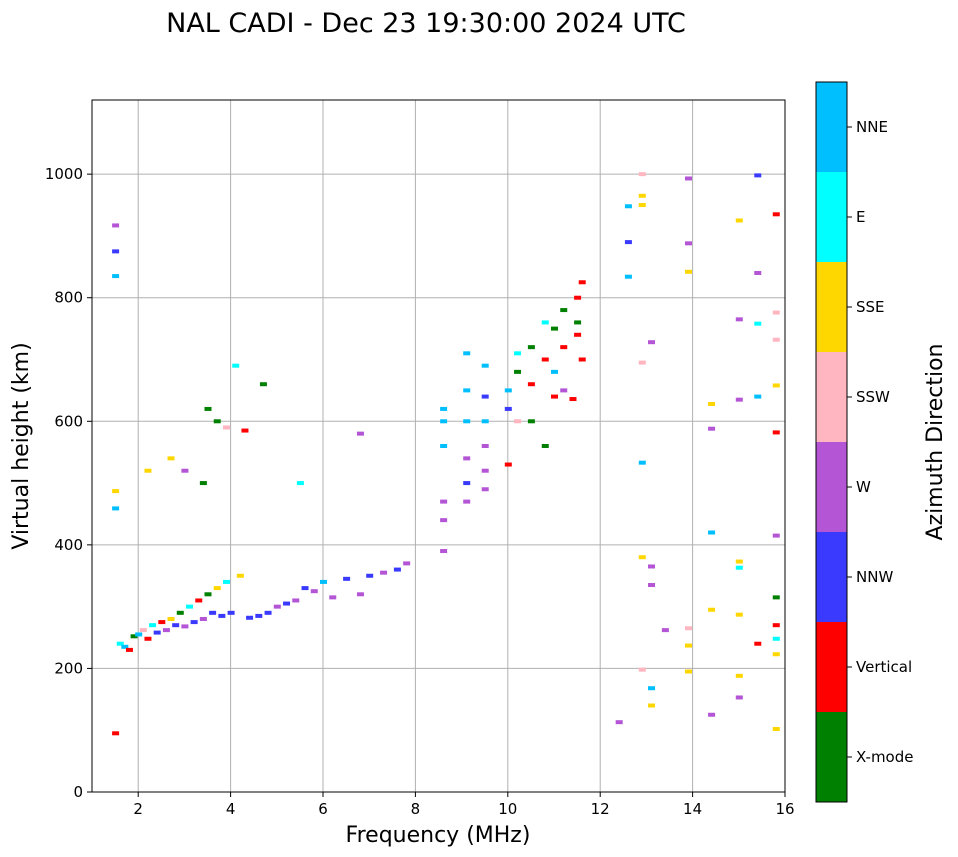  I want to click on colorbar-category-label: NNW, so click(874, 577).